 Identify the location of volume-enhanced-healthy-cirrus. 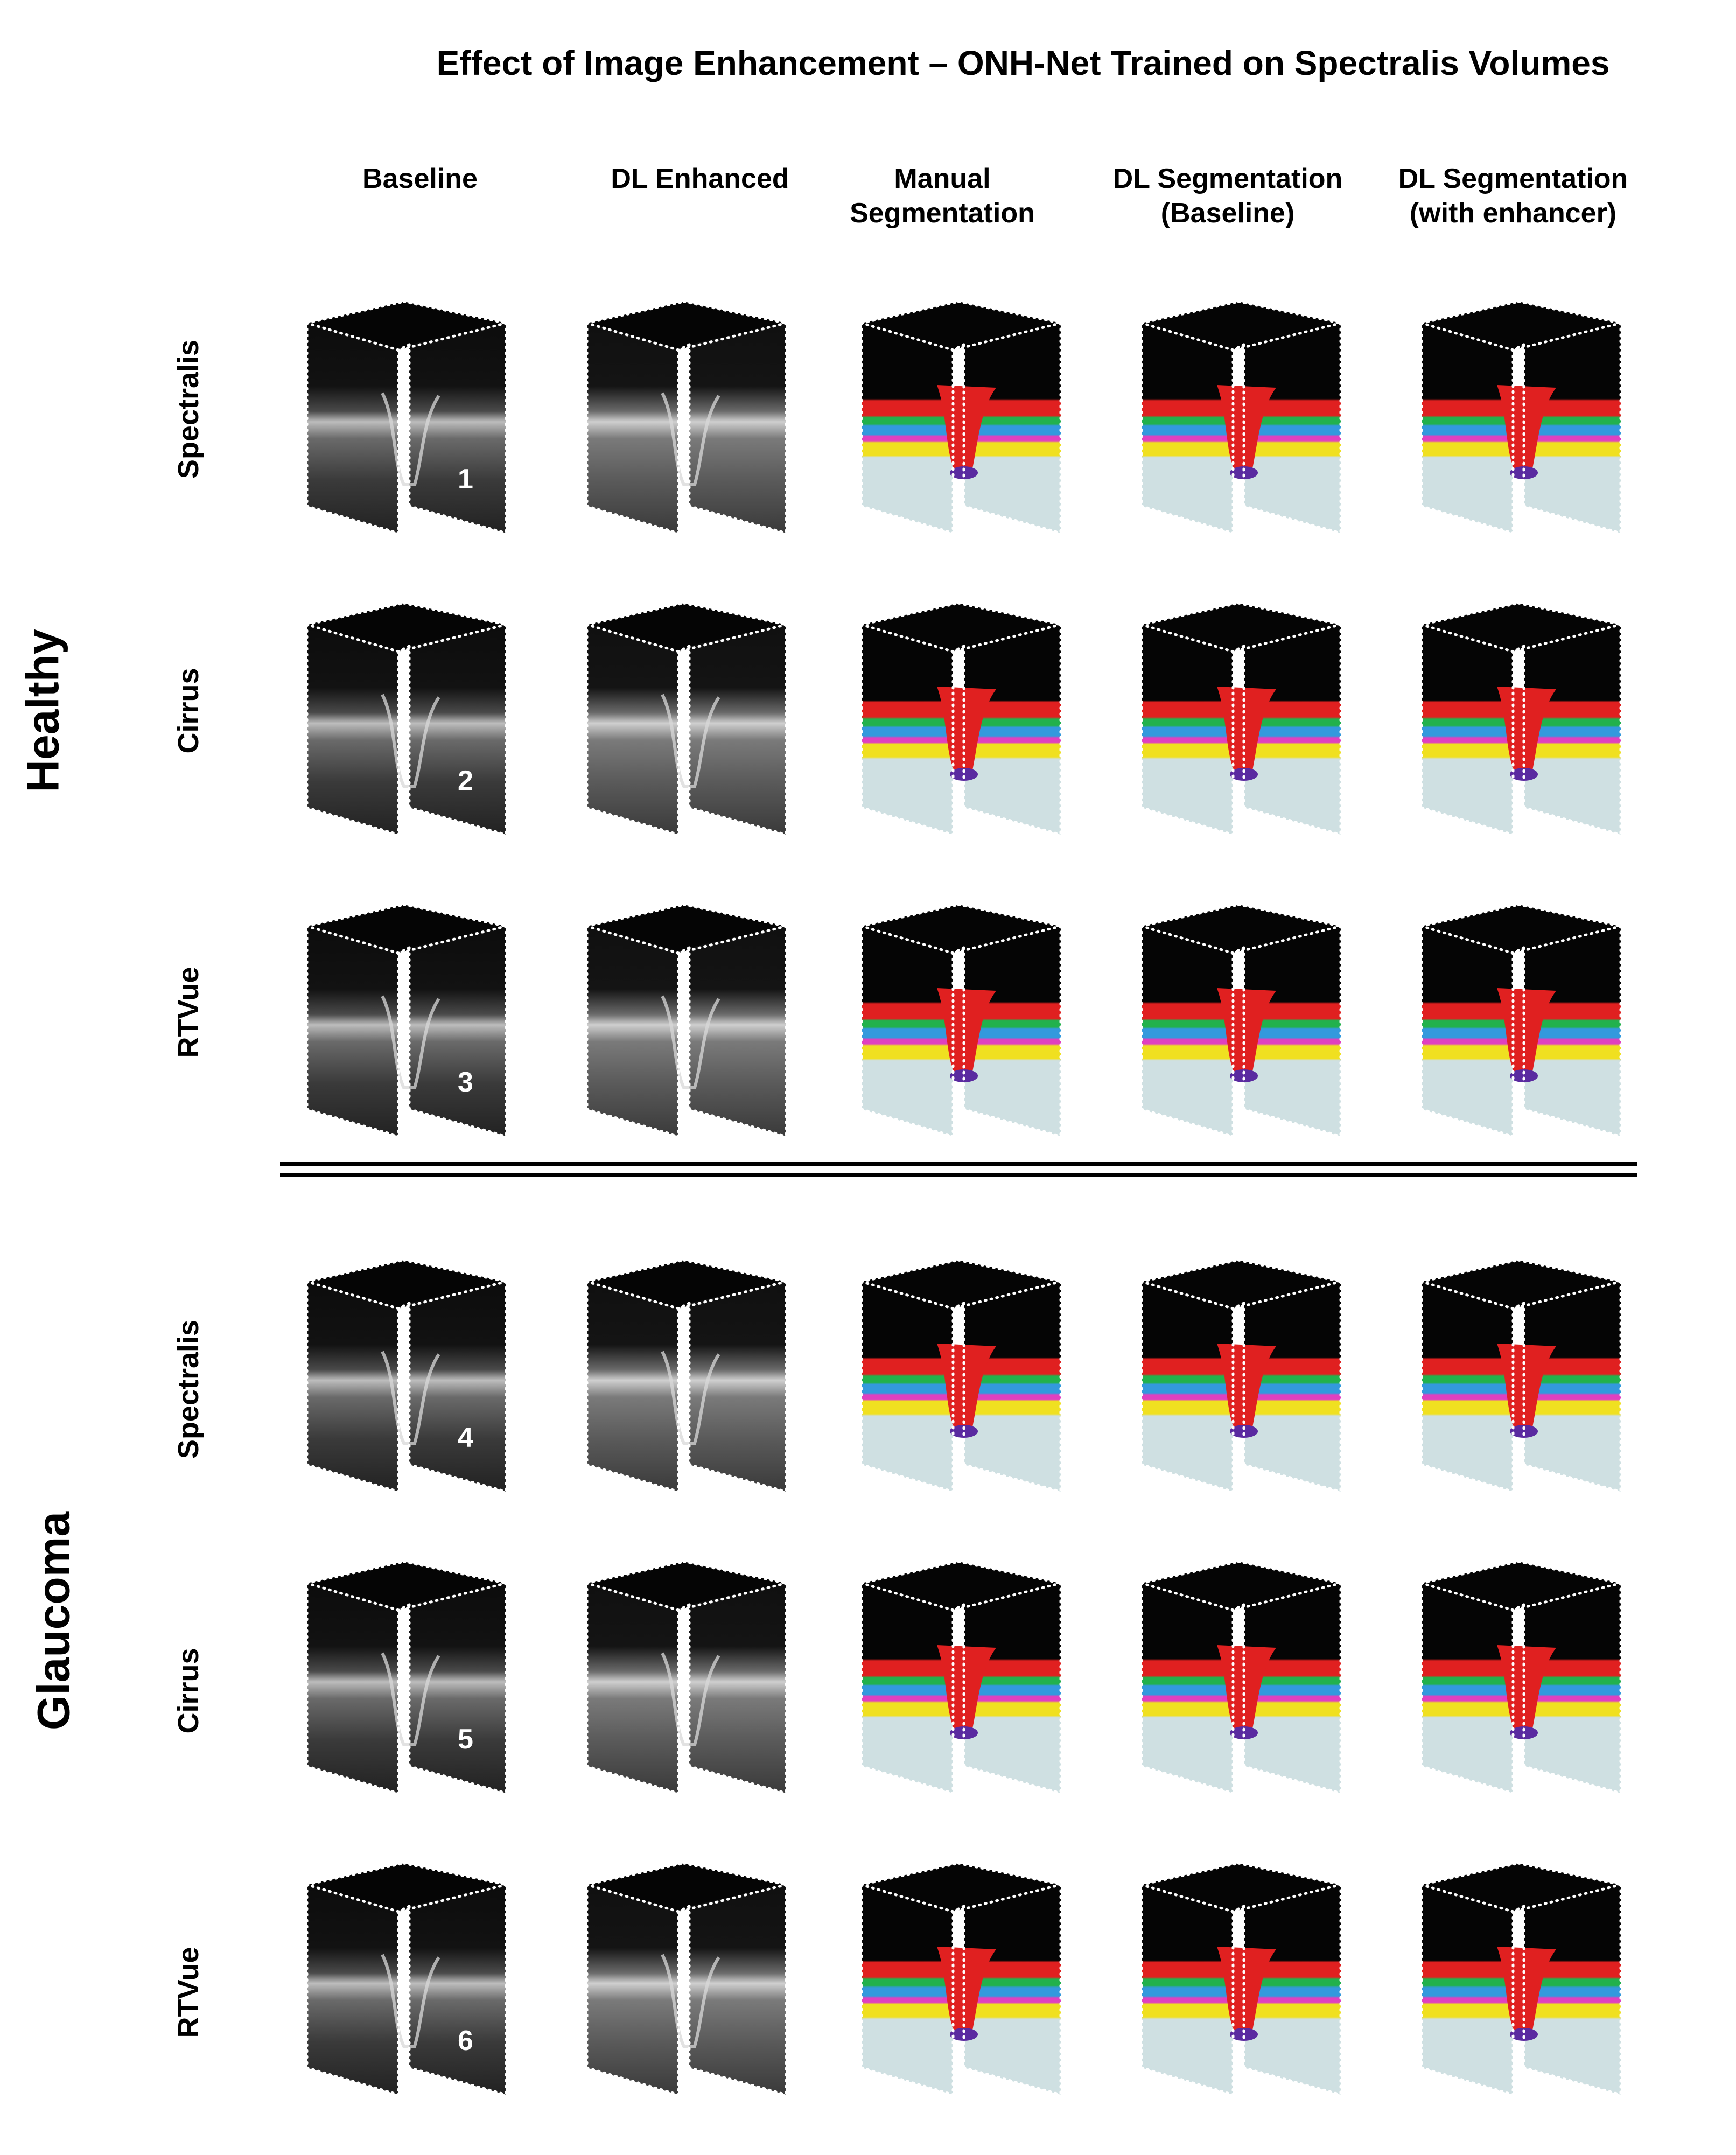
(700, 718).